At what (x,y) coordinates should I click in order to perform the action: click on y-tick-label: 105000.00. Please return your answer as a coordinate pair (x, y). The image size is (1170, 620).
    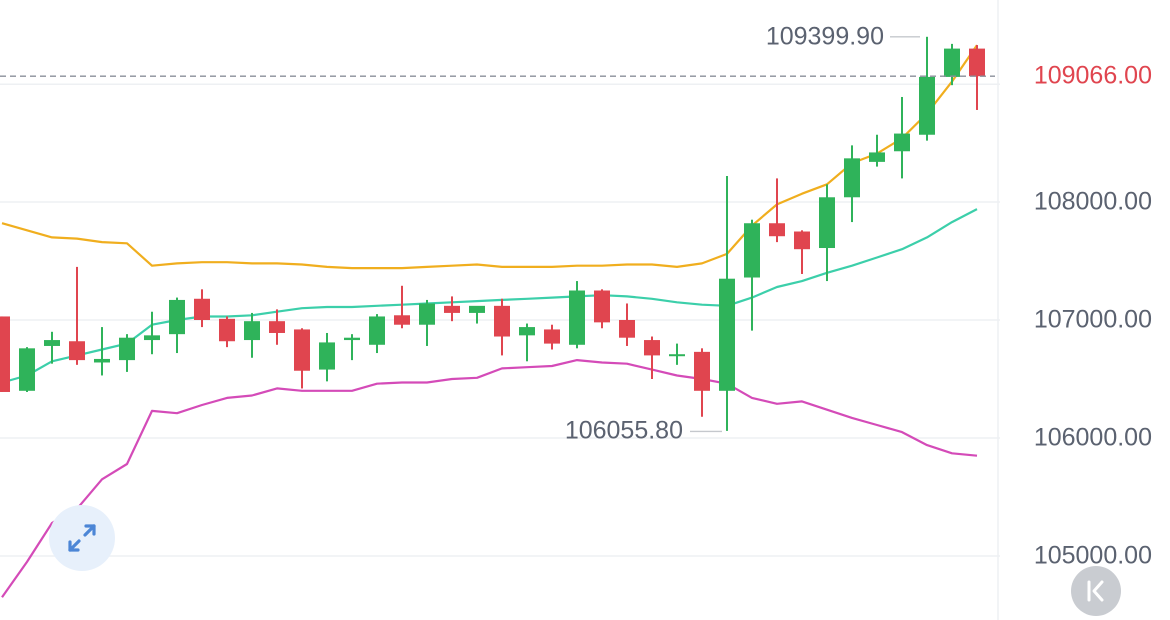
    Looking at the image, I should click on (1092, 555).